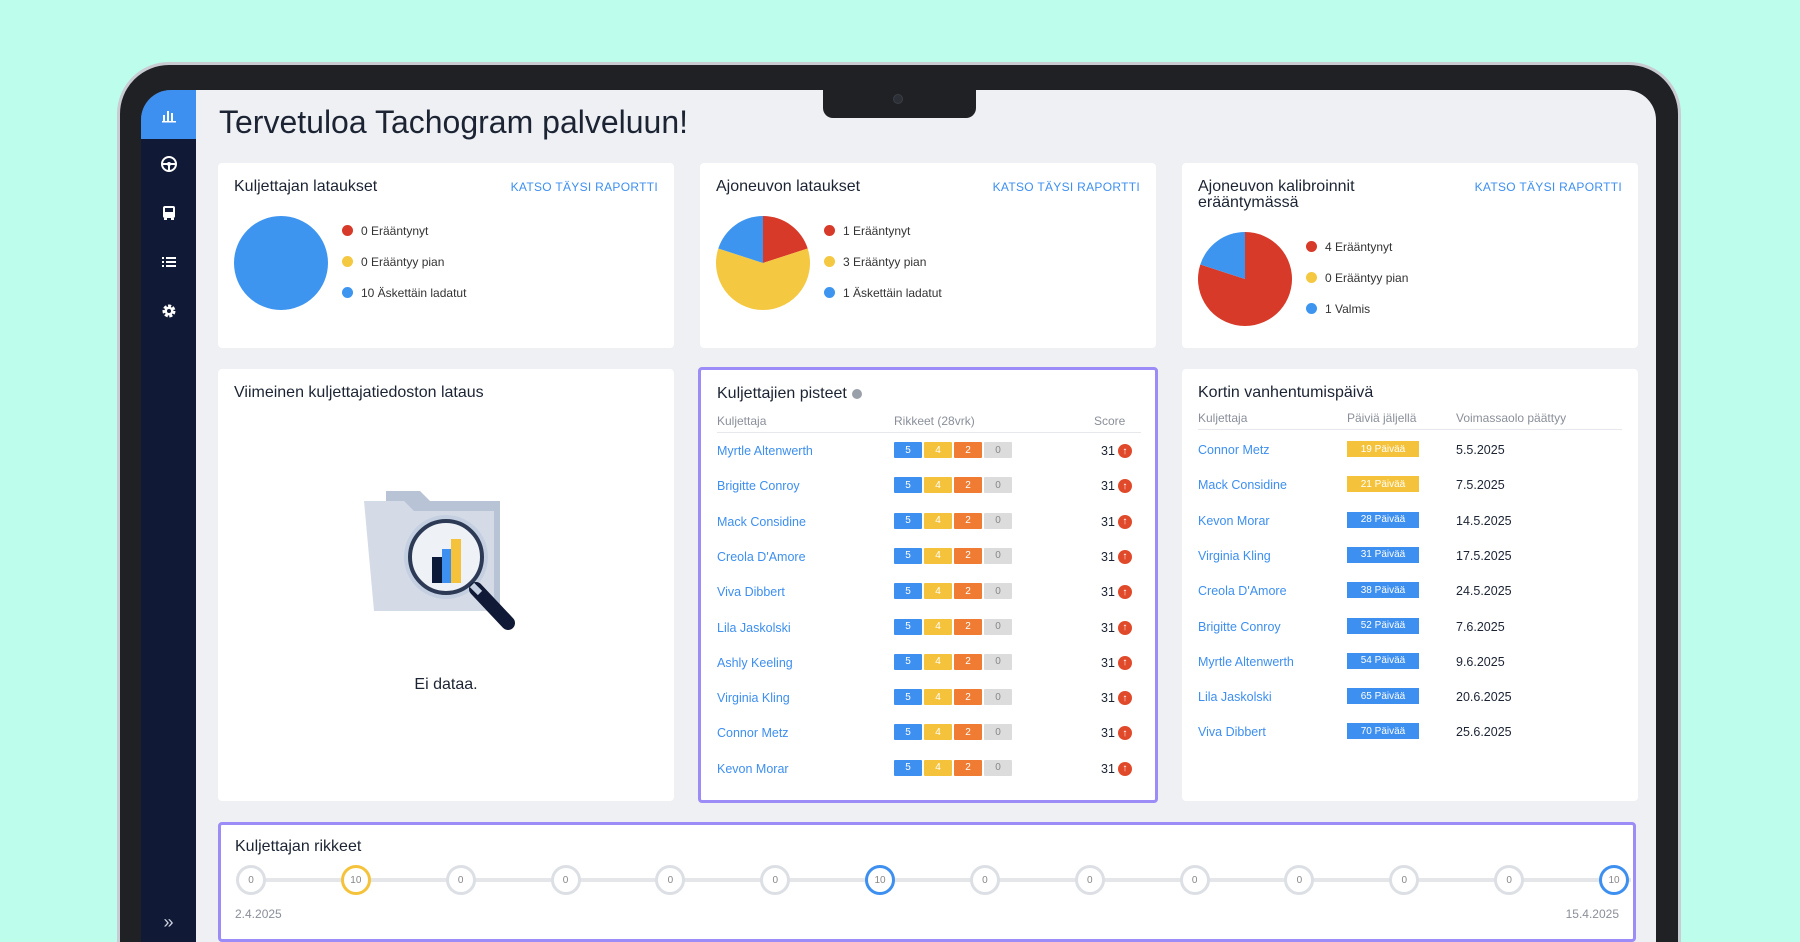  I want to click on column-header-driver: Kuljettaja, so click(742, 421).